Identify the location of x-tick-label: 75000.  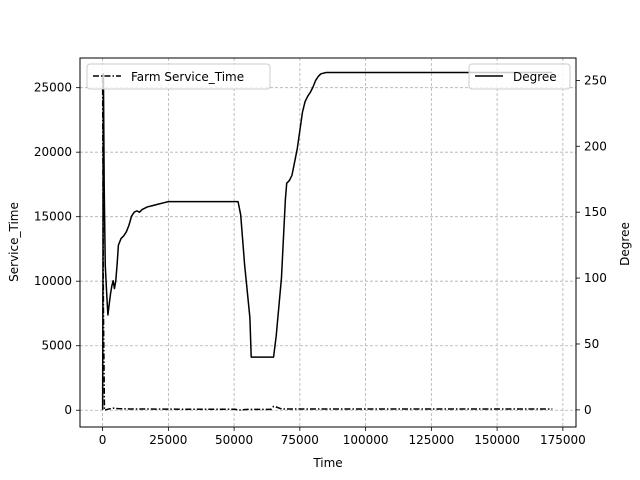
(300, 440).